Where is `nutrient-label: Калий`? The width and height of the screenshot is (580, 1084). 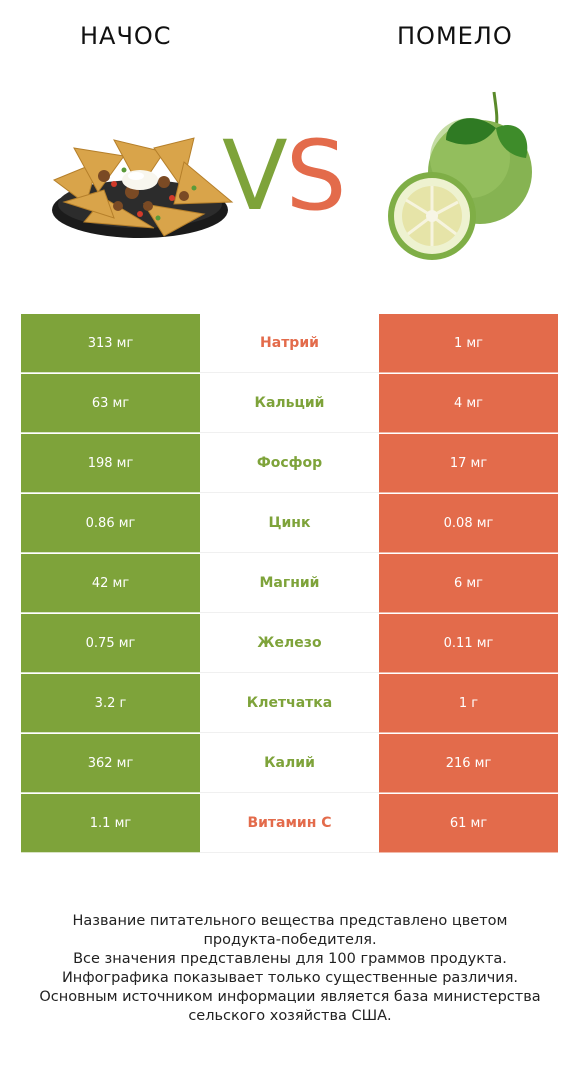
nutrient-label: Калий is located at coordinates (289, 763).